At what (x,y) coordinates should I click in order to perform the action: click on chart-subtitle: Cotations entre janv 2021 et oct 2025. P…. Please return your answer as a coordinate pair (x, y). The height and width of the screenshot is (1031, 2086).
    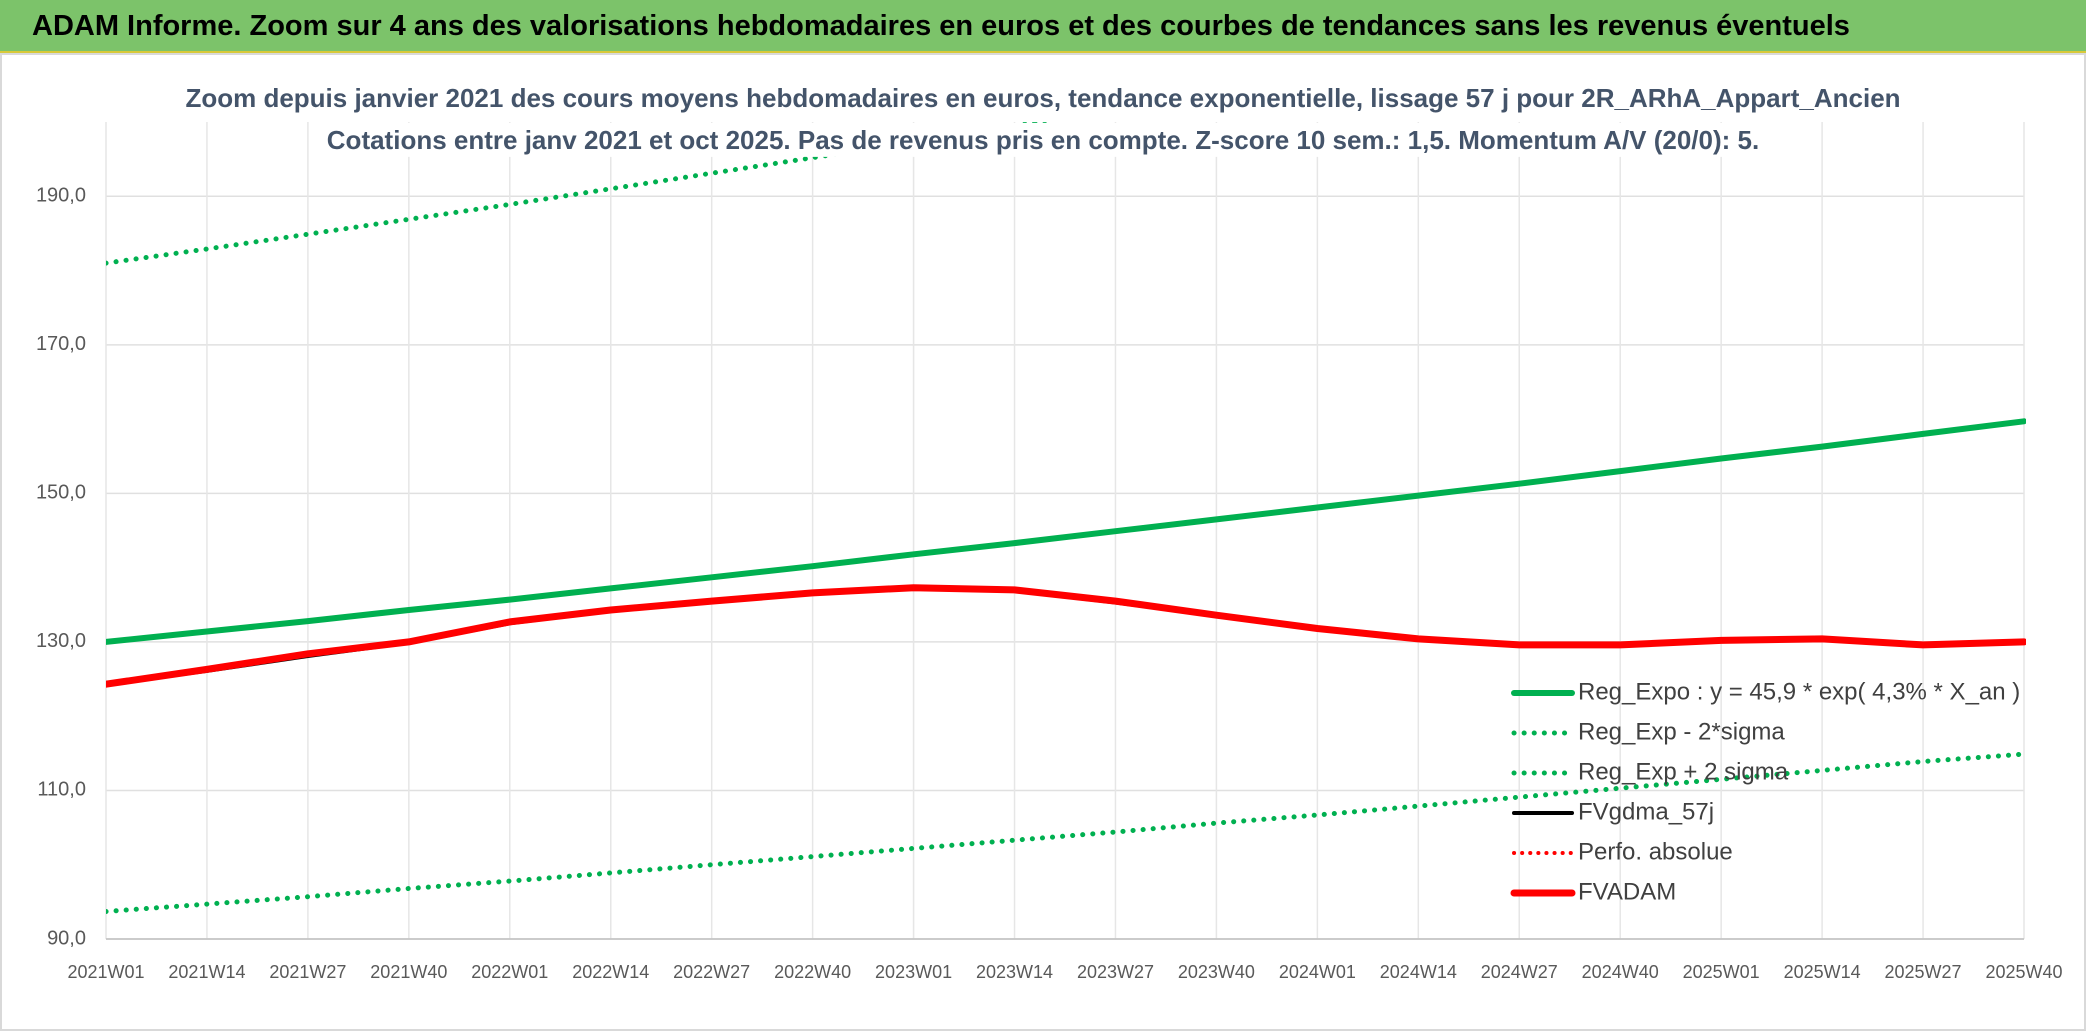
    Looking at the image, I should click on (1043, 140).